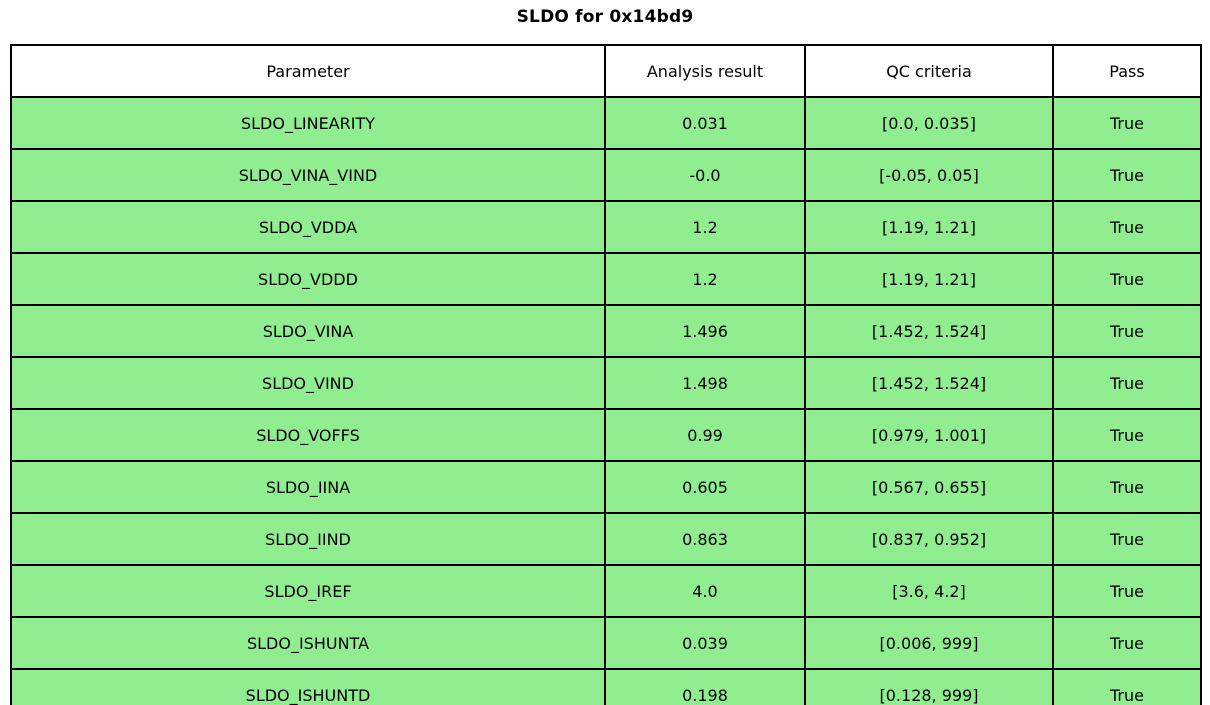 Image resolution: width=1210 pixels, height=705 pixels. I want to click on analysis-result-cell: 0.039, so click(705, 643).